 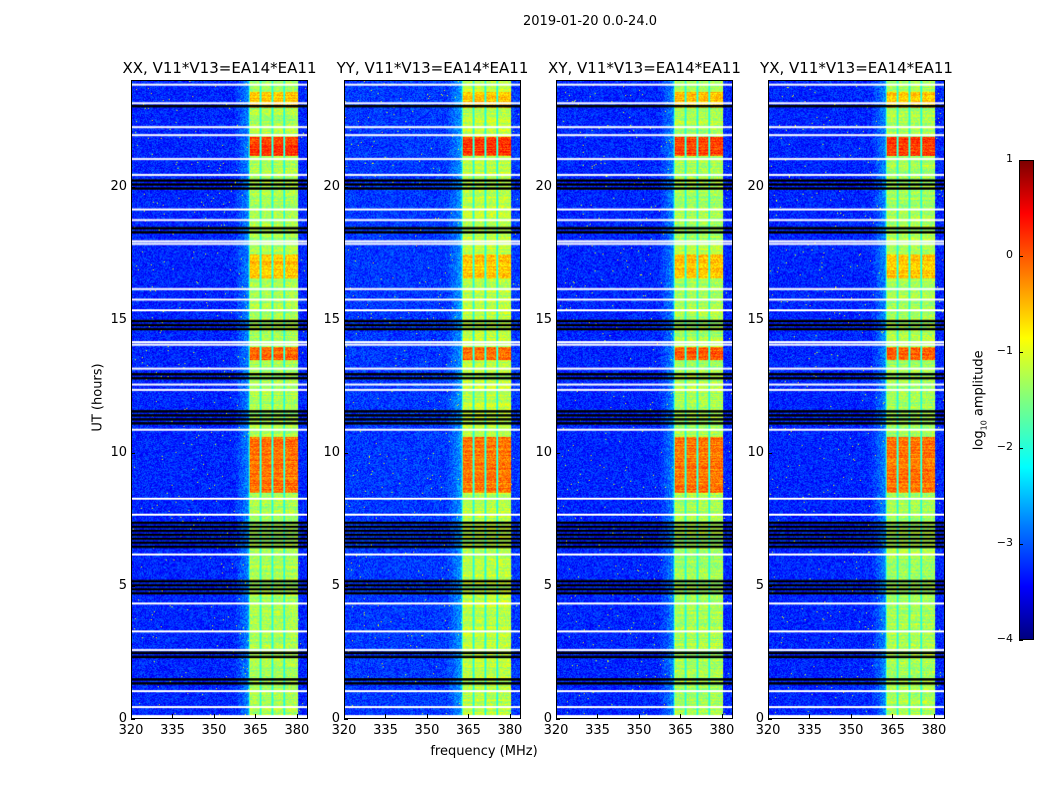 I want to click on panel-title: YY, V11*V13=EA14*EA11, so click(x=432, y=68).